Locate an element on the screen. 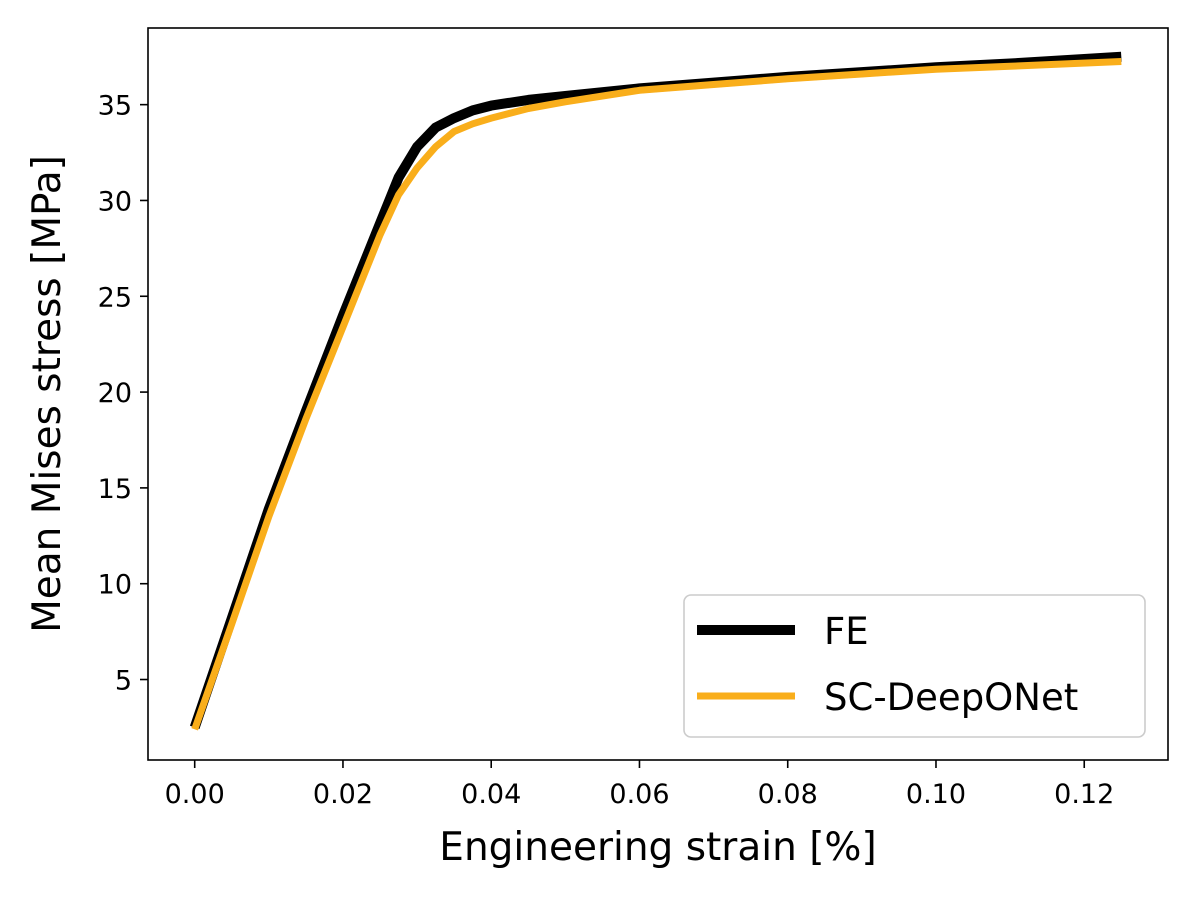  legend-frame is located at coordinates (914, 666).